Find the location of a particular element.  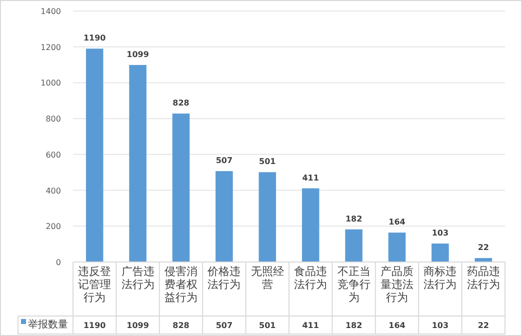

y-tick-label: 1200 is located at coordinates (50, 47).